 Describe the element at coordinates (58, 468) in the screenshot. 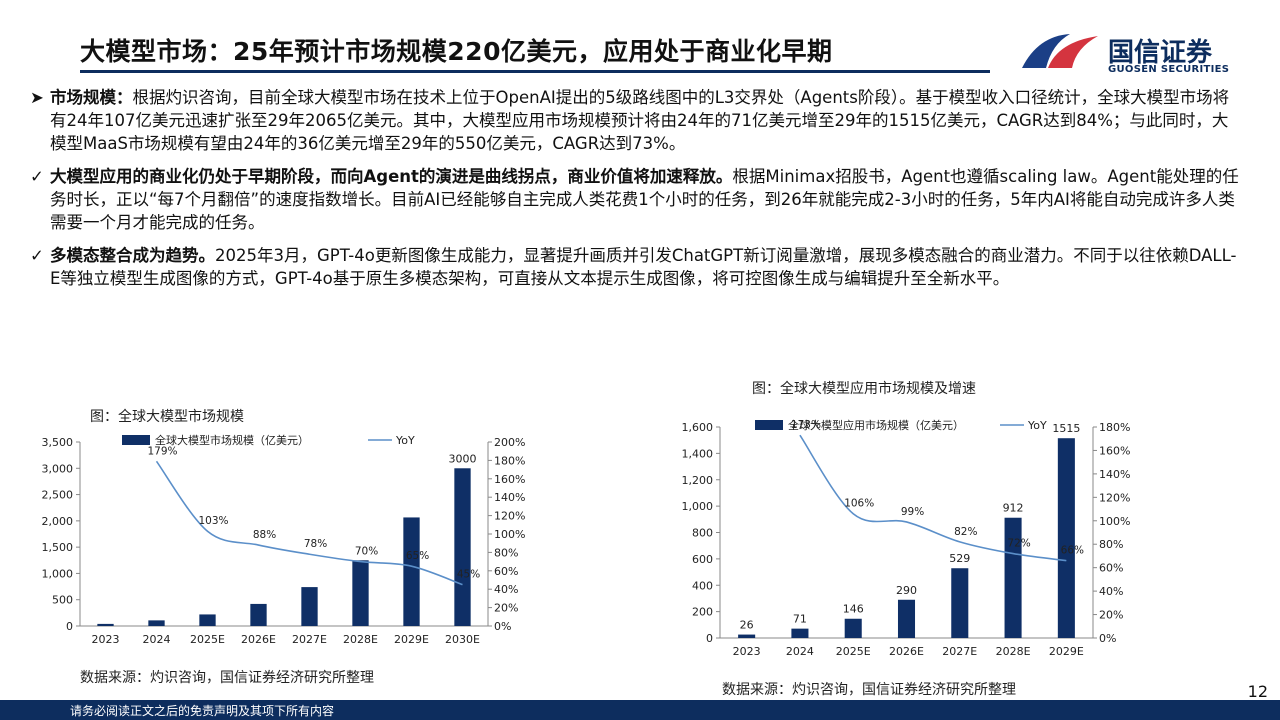

I see `y-tick-label: 3,000` at that location.